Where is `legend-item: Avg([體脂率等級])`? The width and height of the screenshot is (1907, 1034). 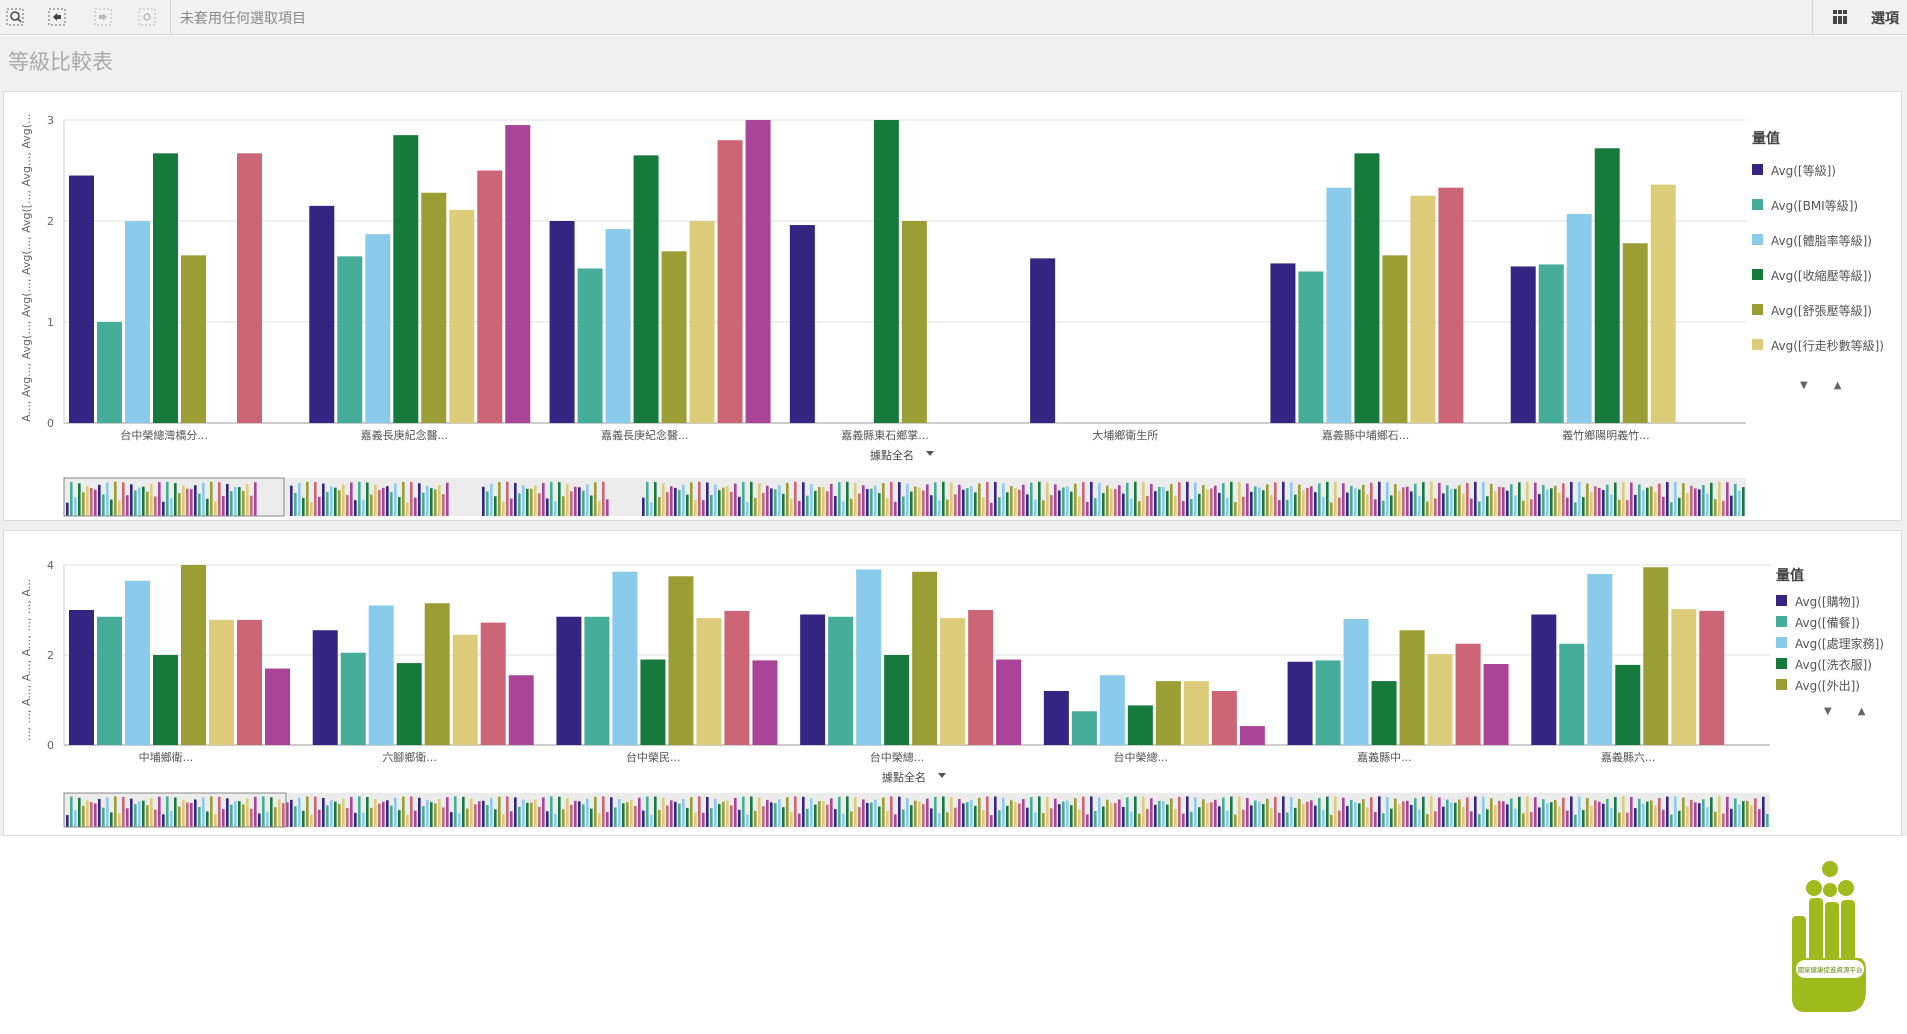 legend-item: Avg([體脂率等級]) is located at coordinates (1818, 249).